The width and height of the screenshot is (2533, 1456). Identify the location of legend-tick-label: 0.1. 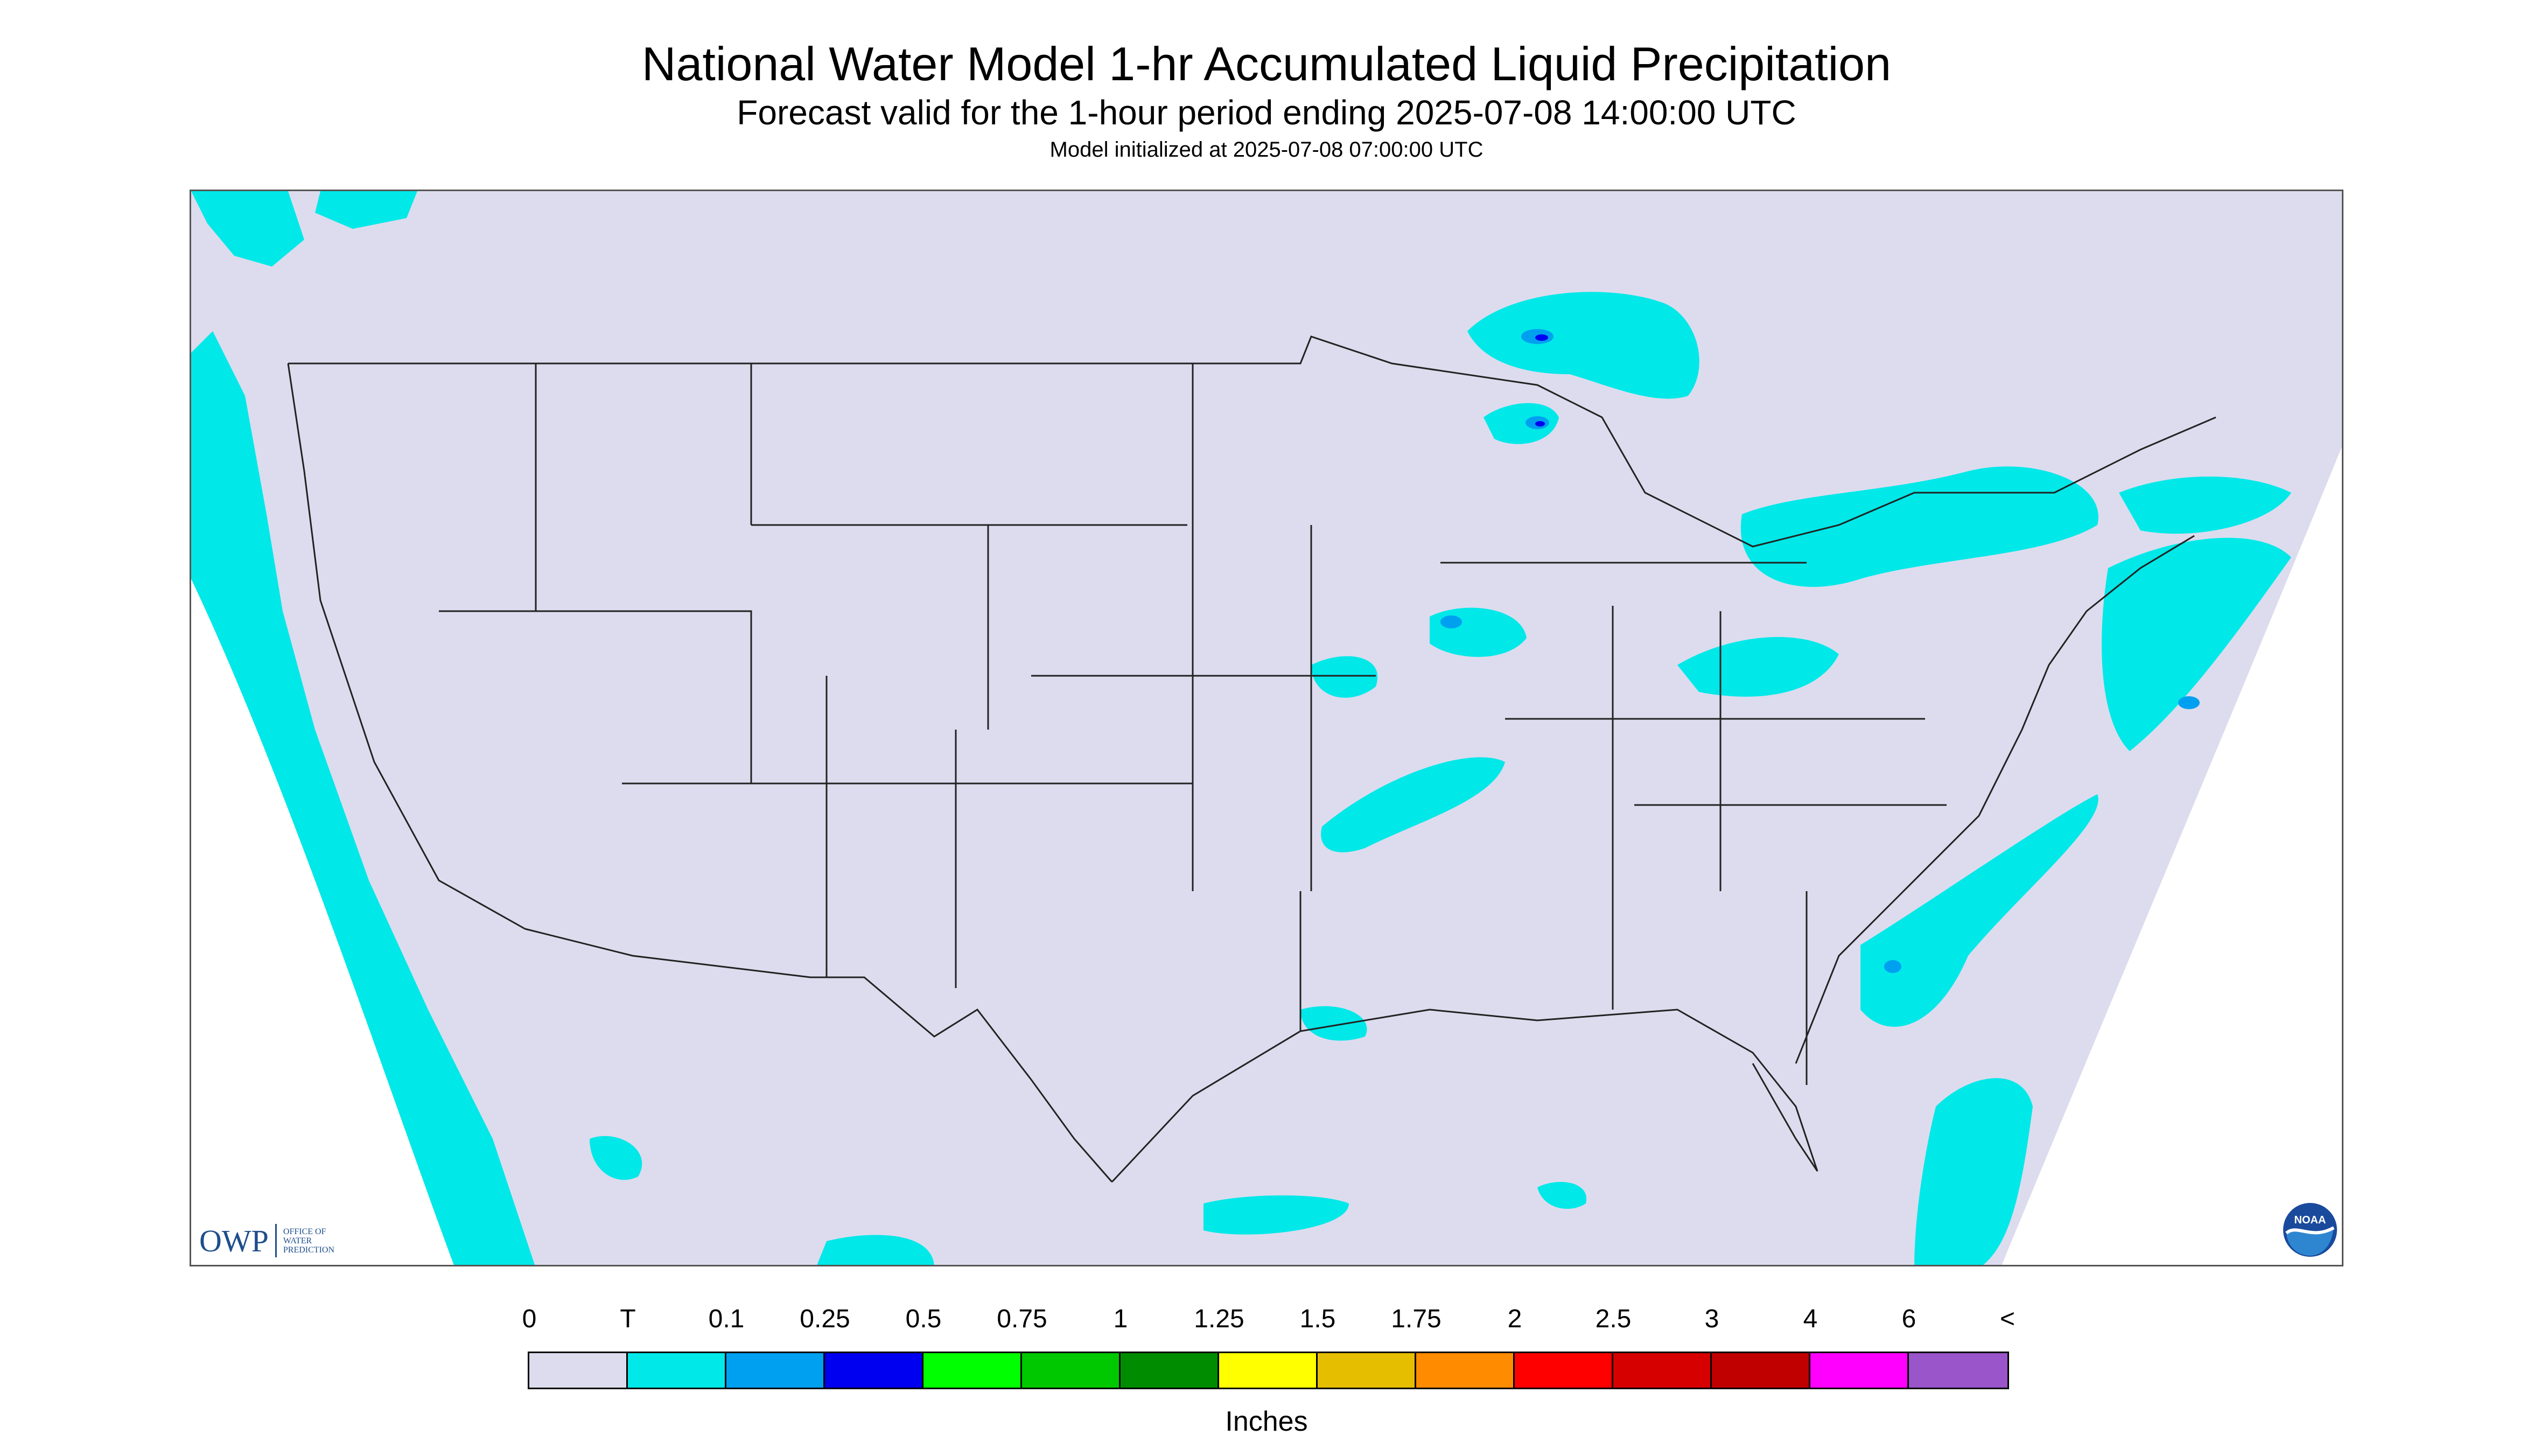
(726, 1319).